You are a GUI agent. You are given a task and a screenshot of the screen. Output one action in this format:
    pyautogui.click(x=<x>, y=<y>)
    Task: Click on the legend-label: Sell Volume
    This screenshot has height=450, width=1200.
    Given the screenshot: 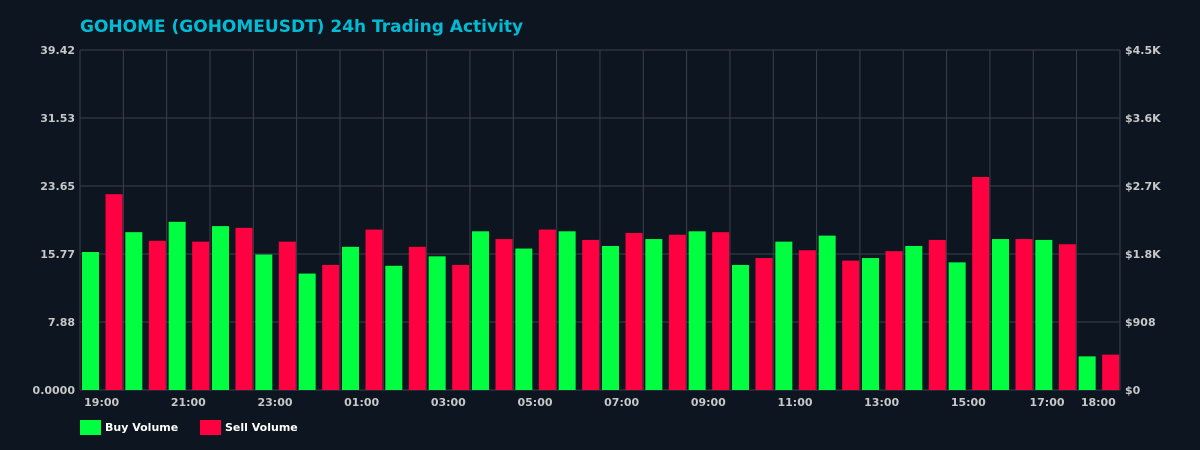 What is the action you would take?
    pyautogui.click(x=261, y=427)
    